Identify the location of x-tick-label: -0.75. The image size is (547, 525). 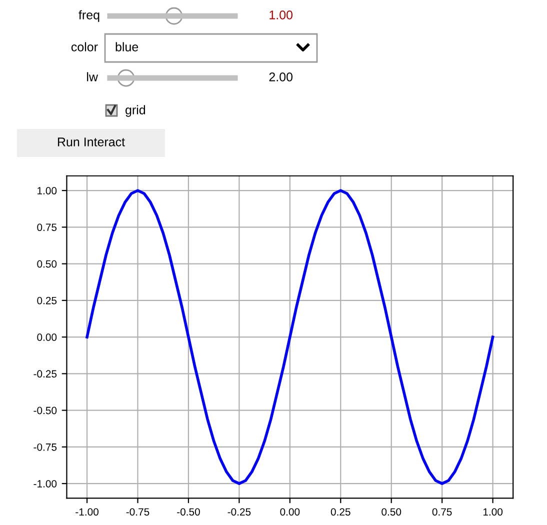
(138, 512).